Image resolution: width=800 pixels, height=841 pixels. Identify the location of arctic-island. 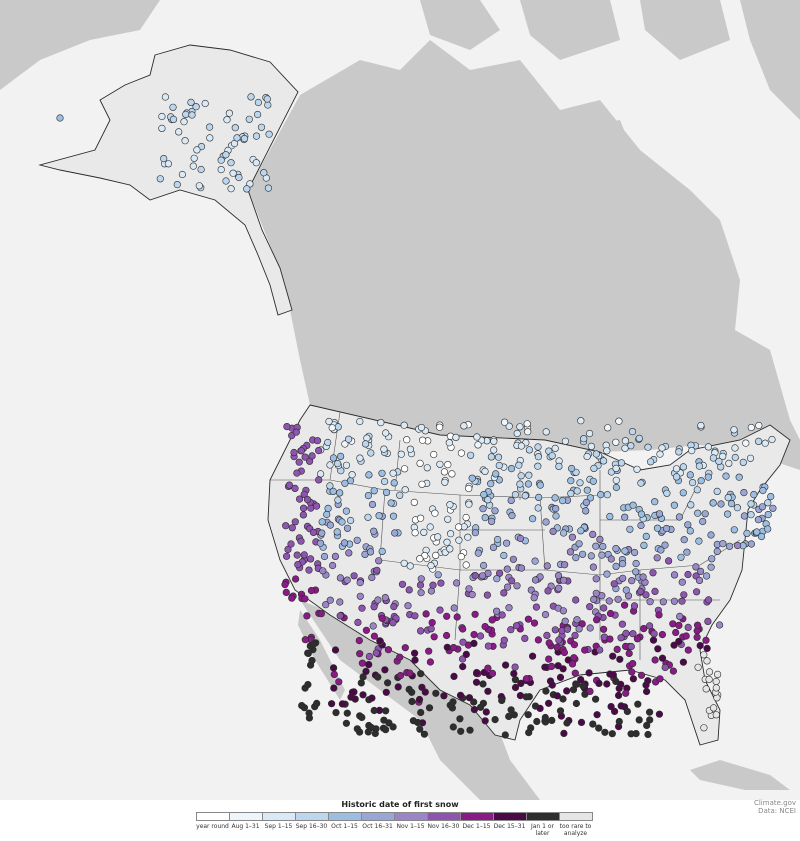
(685, 30).